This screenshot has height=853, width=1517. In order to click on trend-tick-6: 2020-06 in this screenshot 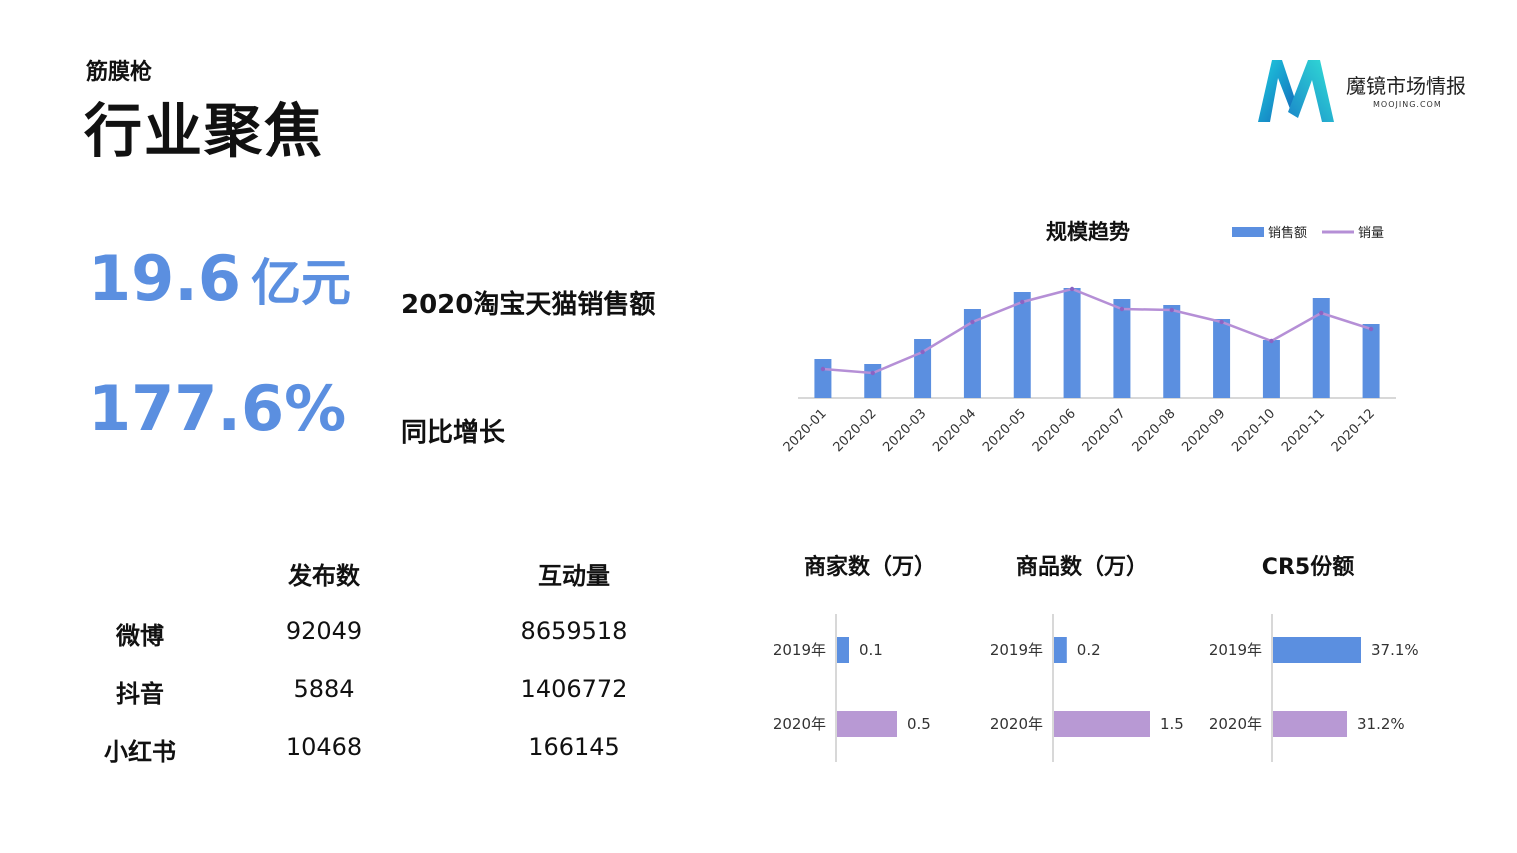, I will do `click(1054, 430)`.